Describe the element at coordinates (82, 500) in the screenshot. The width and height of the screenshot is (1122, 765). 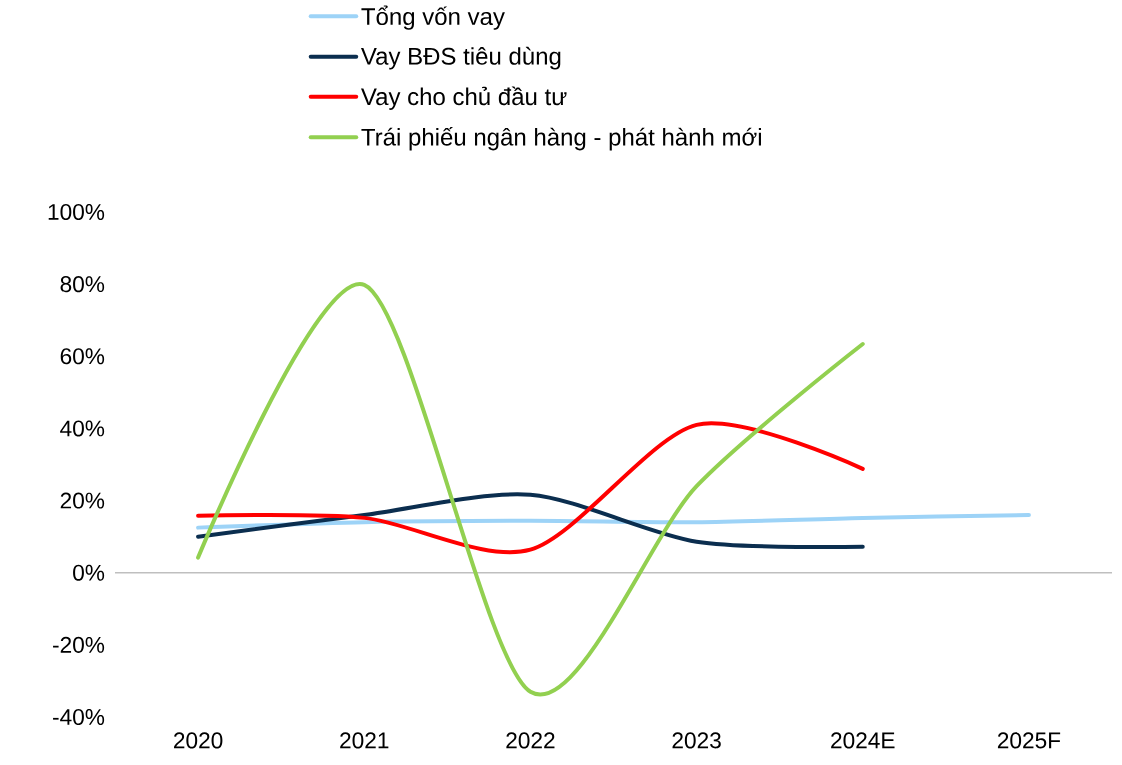
I see `y-tick-label: 20%` at that location.